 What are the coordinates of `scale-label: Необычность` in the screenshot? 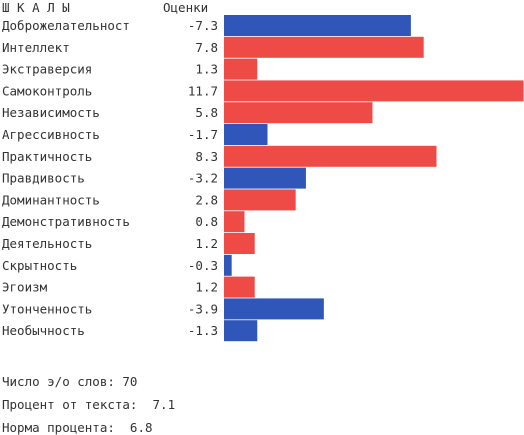 It's located at (43, 330).